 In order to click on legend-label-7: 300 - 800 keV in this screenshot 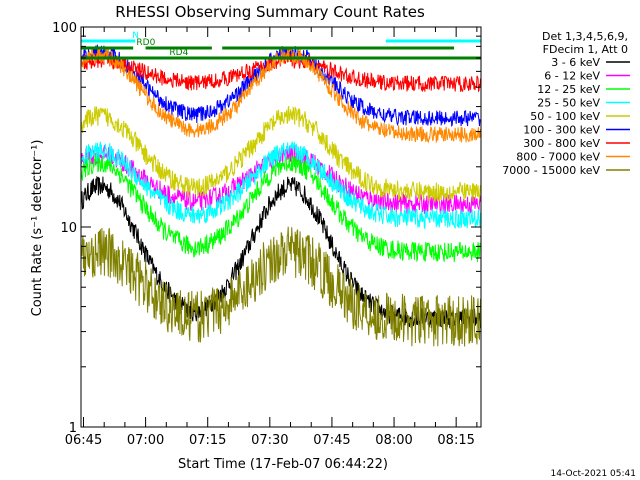, I will do `click(561, 143)`.